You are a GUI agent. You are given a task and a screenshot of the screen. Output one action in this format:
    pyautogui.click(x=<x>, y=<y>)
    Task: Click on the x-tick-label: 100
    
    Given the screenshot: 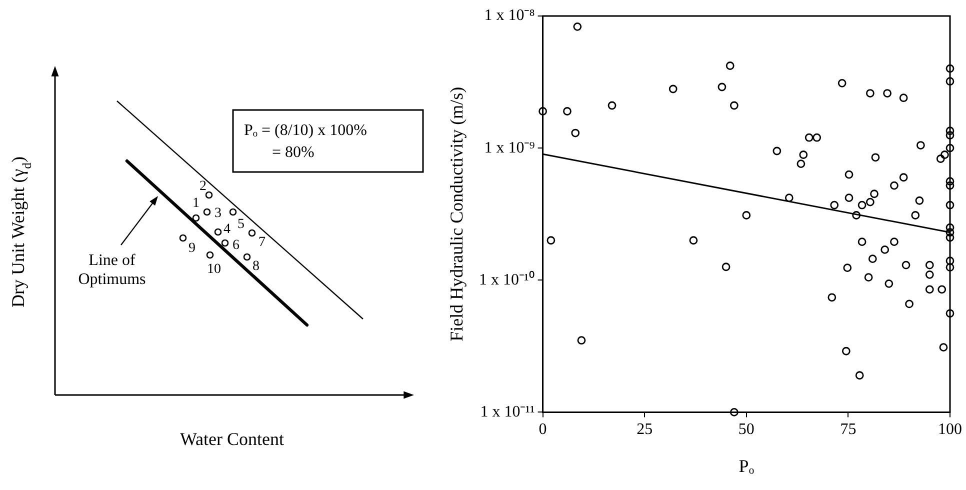 What is the action you would take?
    pyautogui.click(x=950, y=429)
    